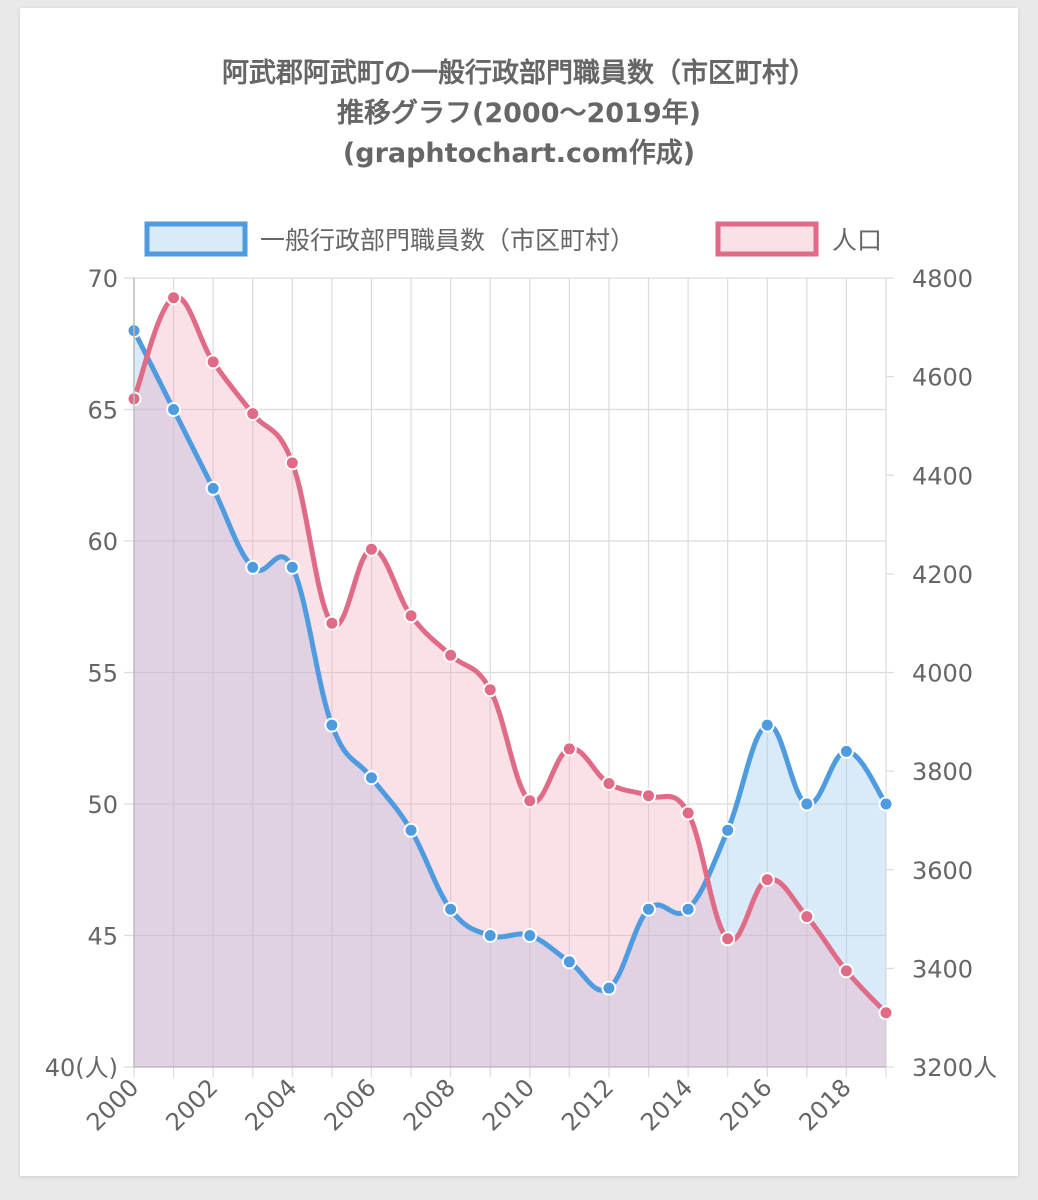 The image size is (1038, 1200). Describe the element at coordinates (587, 1104) in the screenshot. I see `x-tick-label: 2012` at that location.